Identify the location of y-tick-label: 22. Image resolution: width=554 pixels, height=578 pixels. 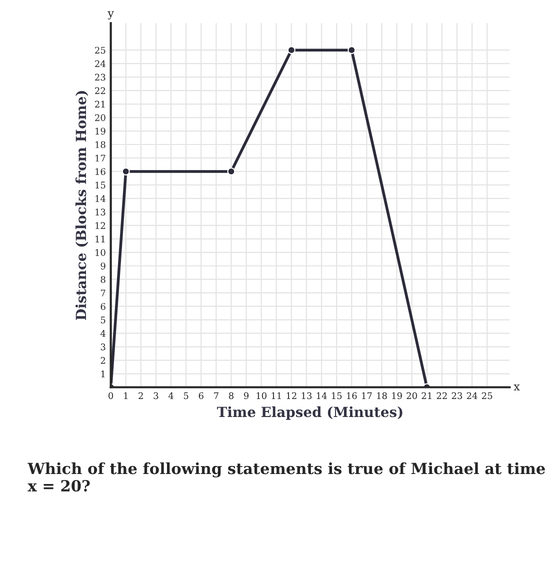
(100, 90).